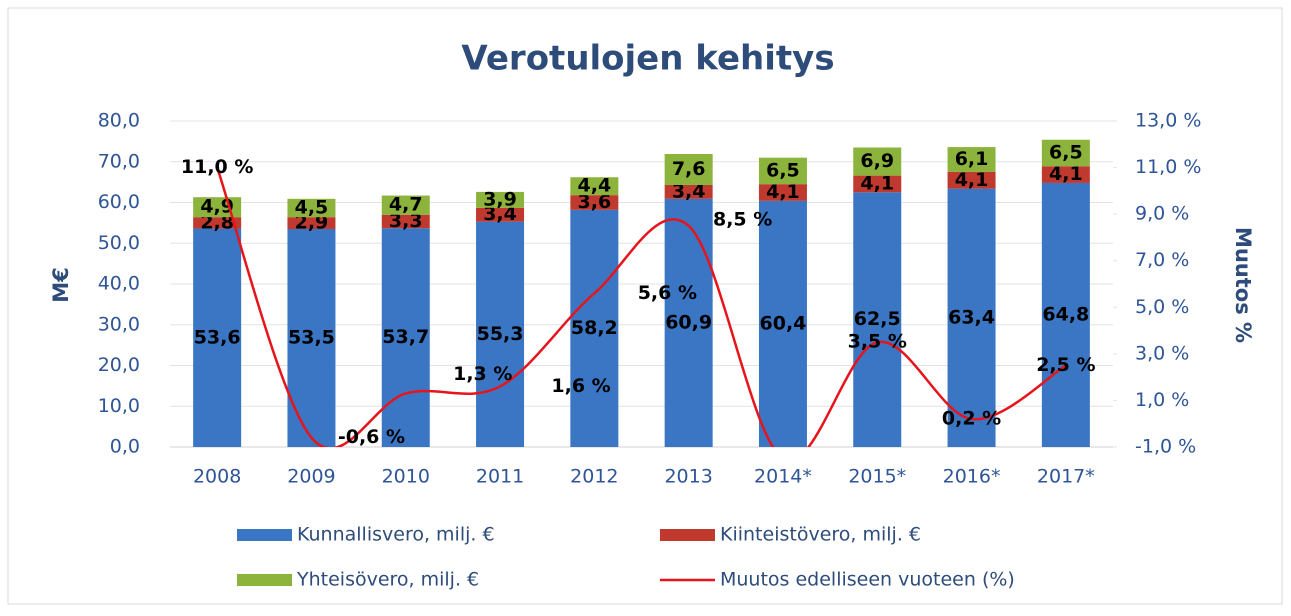 The width and height of the screenshot is (1291, 616). Describe the element at coordinates (667, 293) in the screenshot. I see `line-value-label: 5,6 %` at that location.